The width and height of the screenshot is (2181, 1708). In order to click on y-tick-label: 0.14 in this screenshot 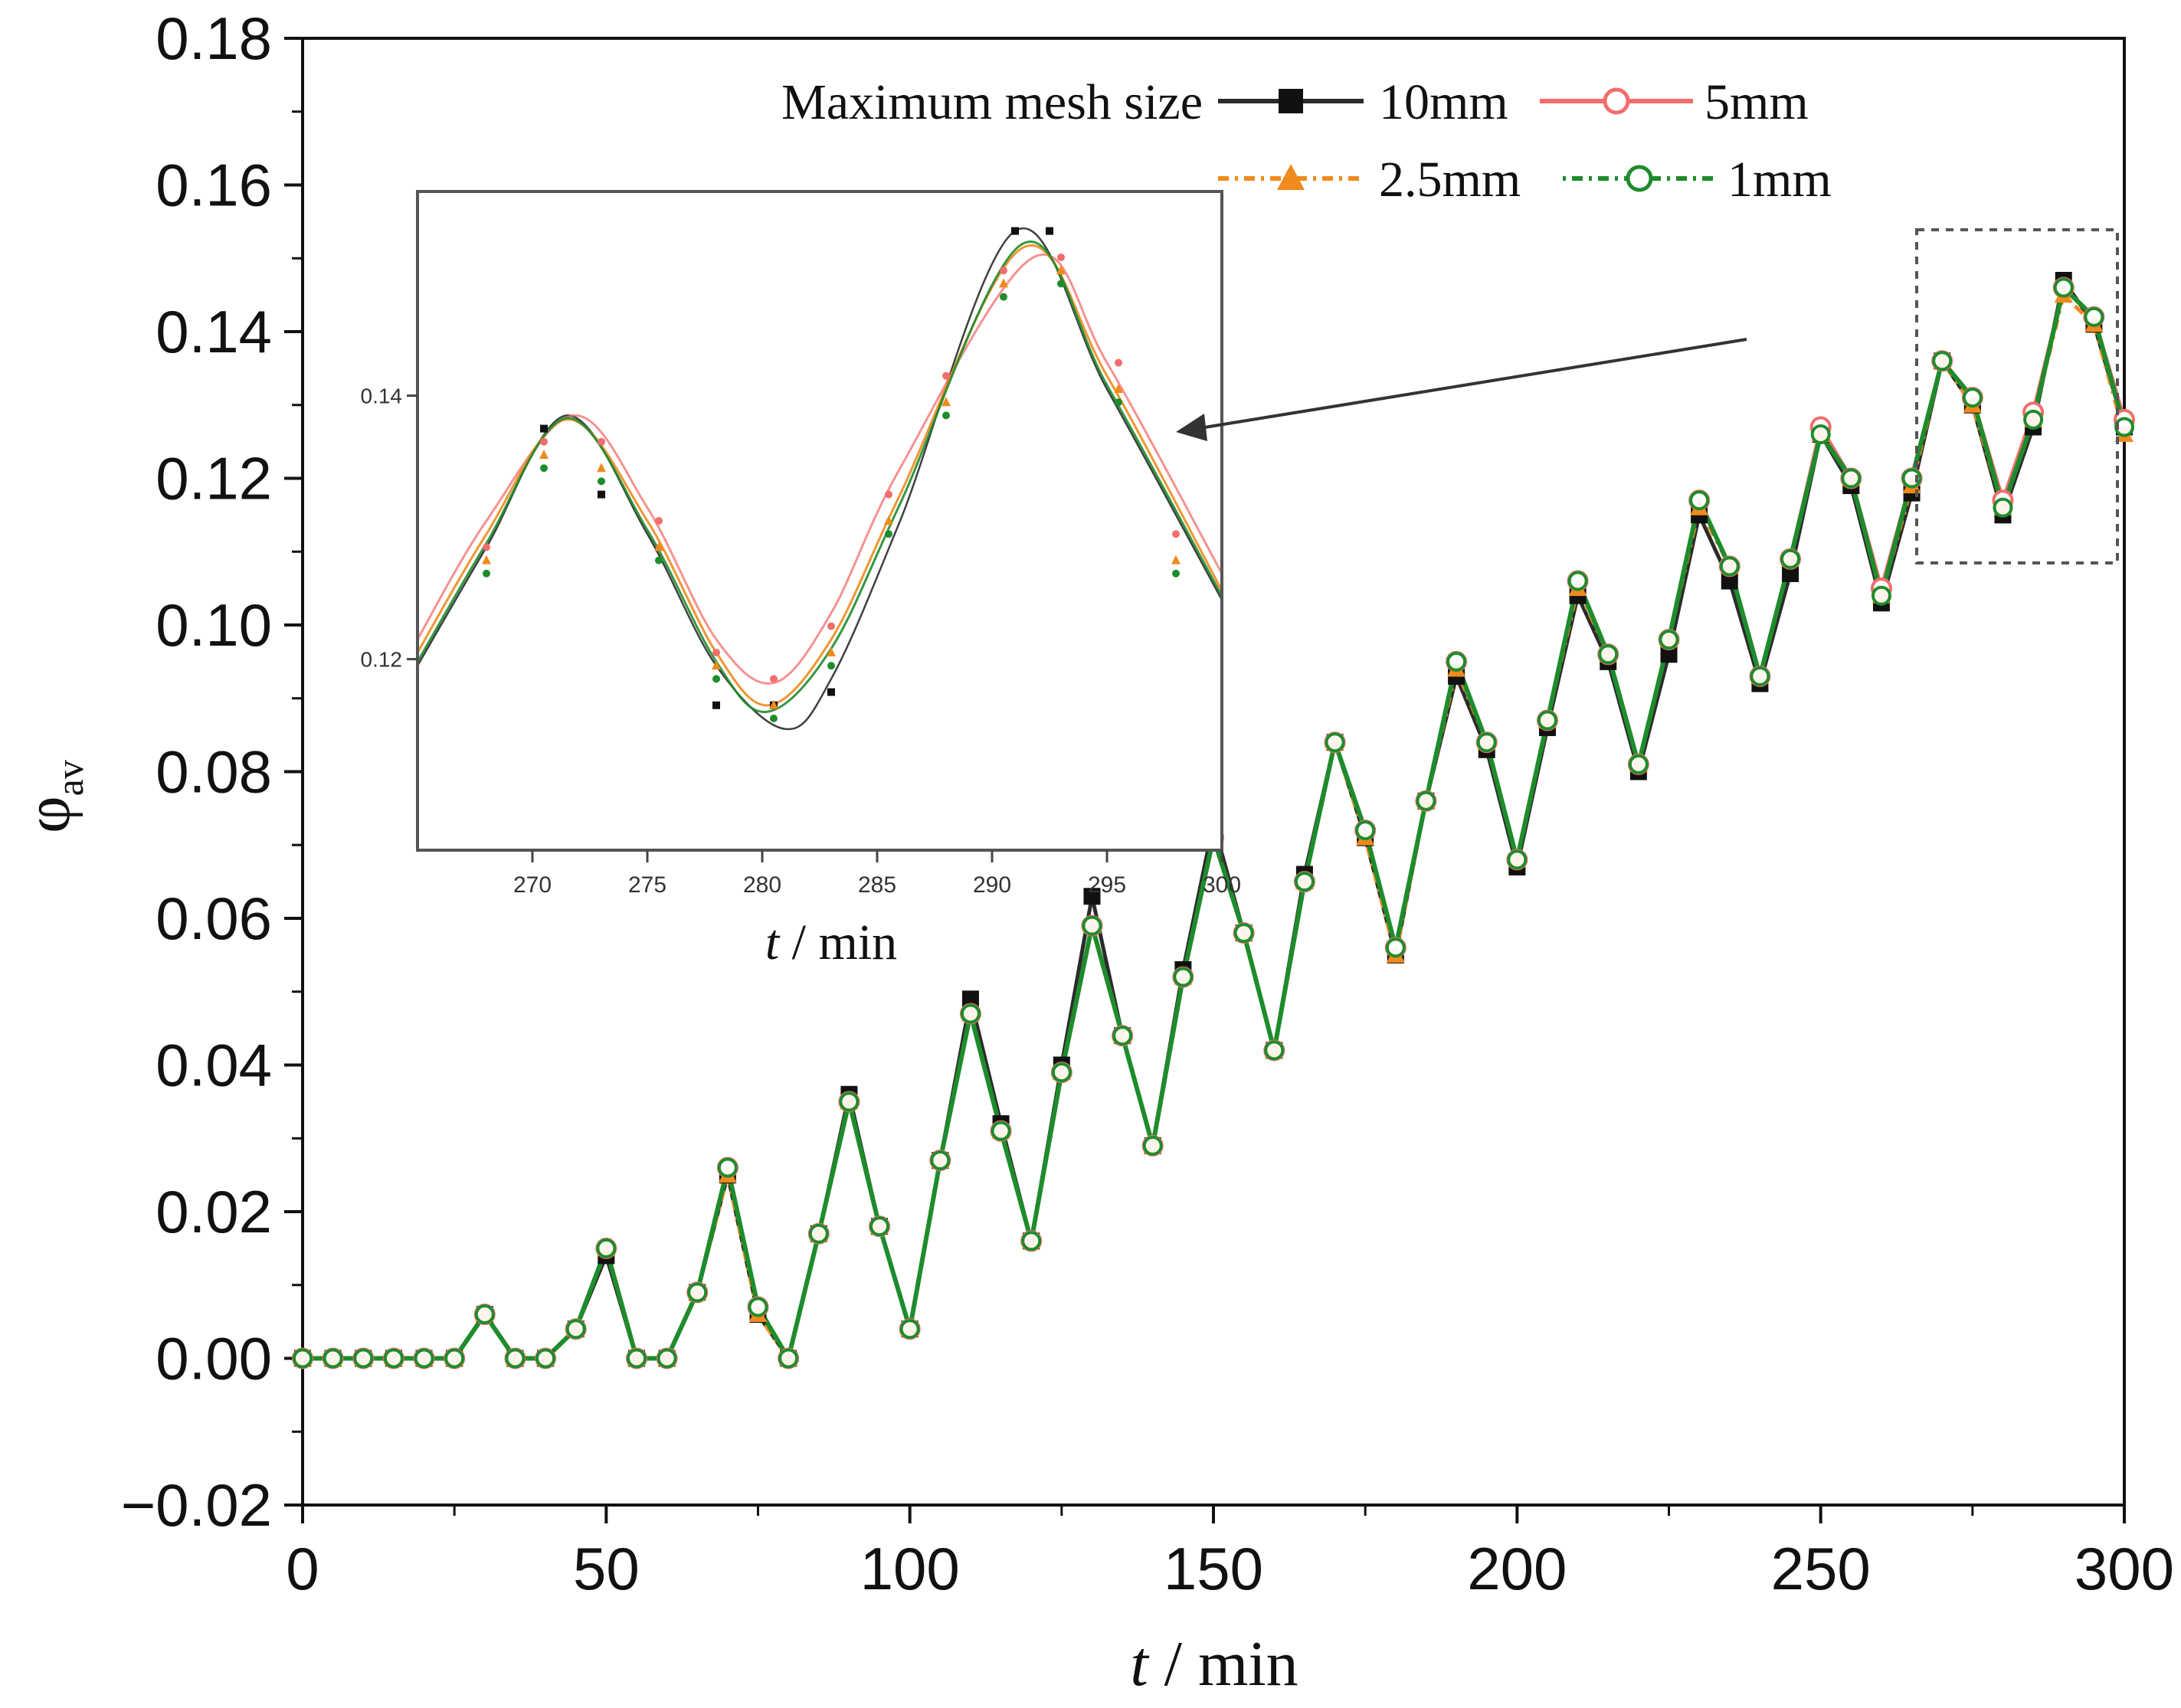, I will do `click(214, 331)`.